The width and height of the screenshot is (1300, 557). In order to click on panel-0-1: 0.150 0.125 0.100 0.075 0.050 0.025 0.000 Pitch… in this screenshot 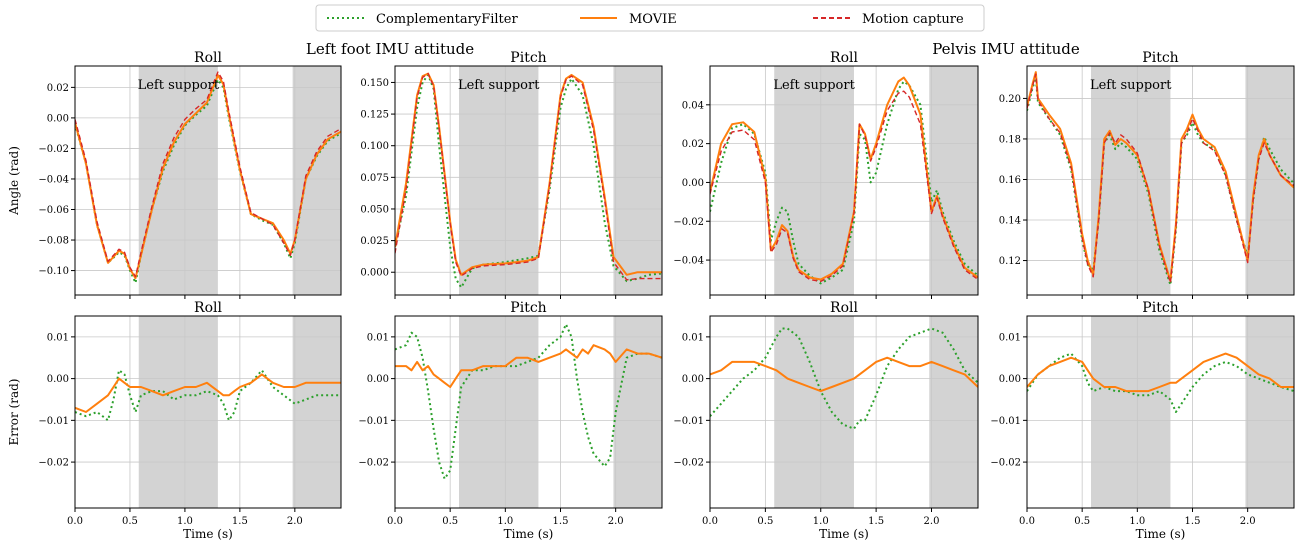, I will do `click(511, 174)`.